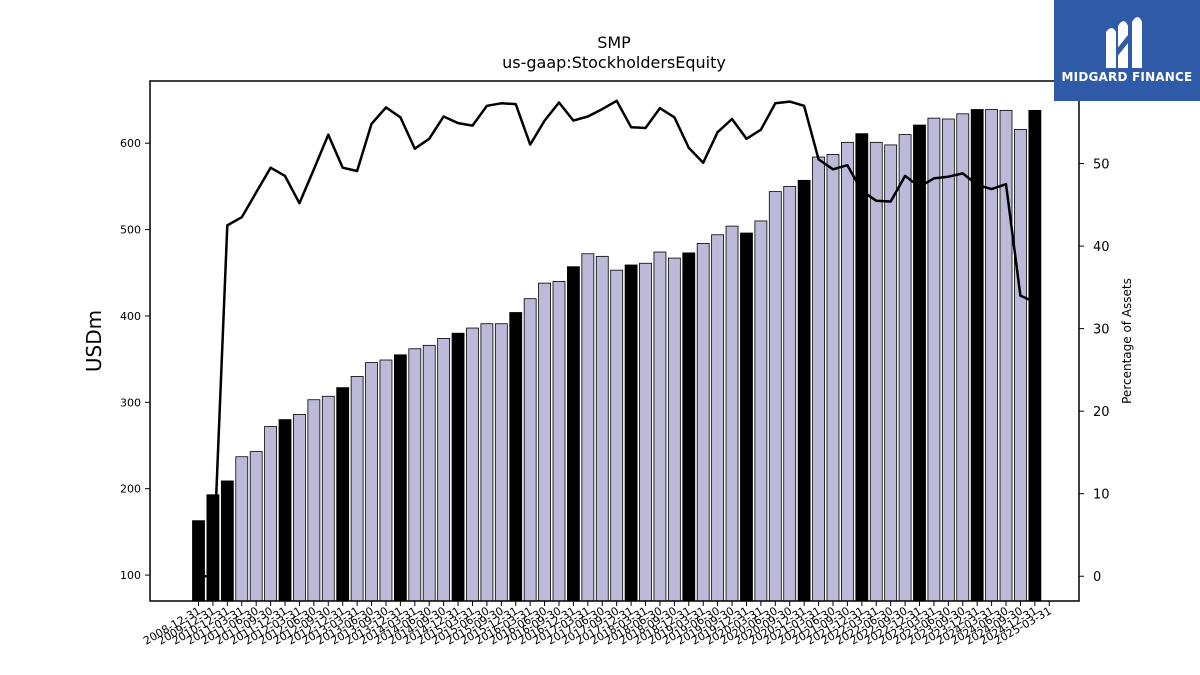 This screenshot has height=675, width=1200. What do you see at coordinates (614, 42) in the screenshot?
I see `chart-title: SMP` at bounding box center [614, 42].